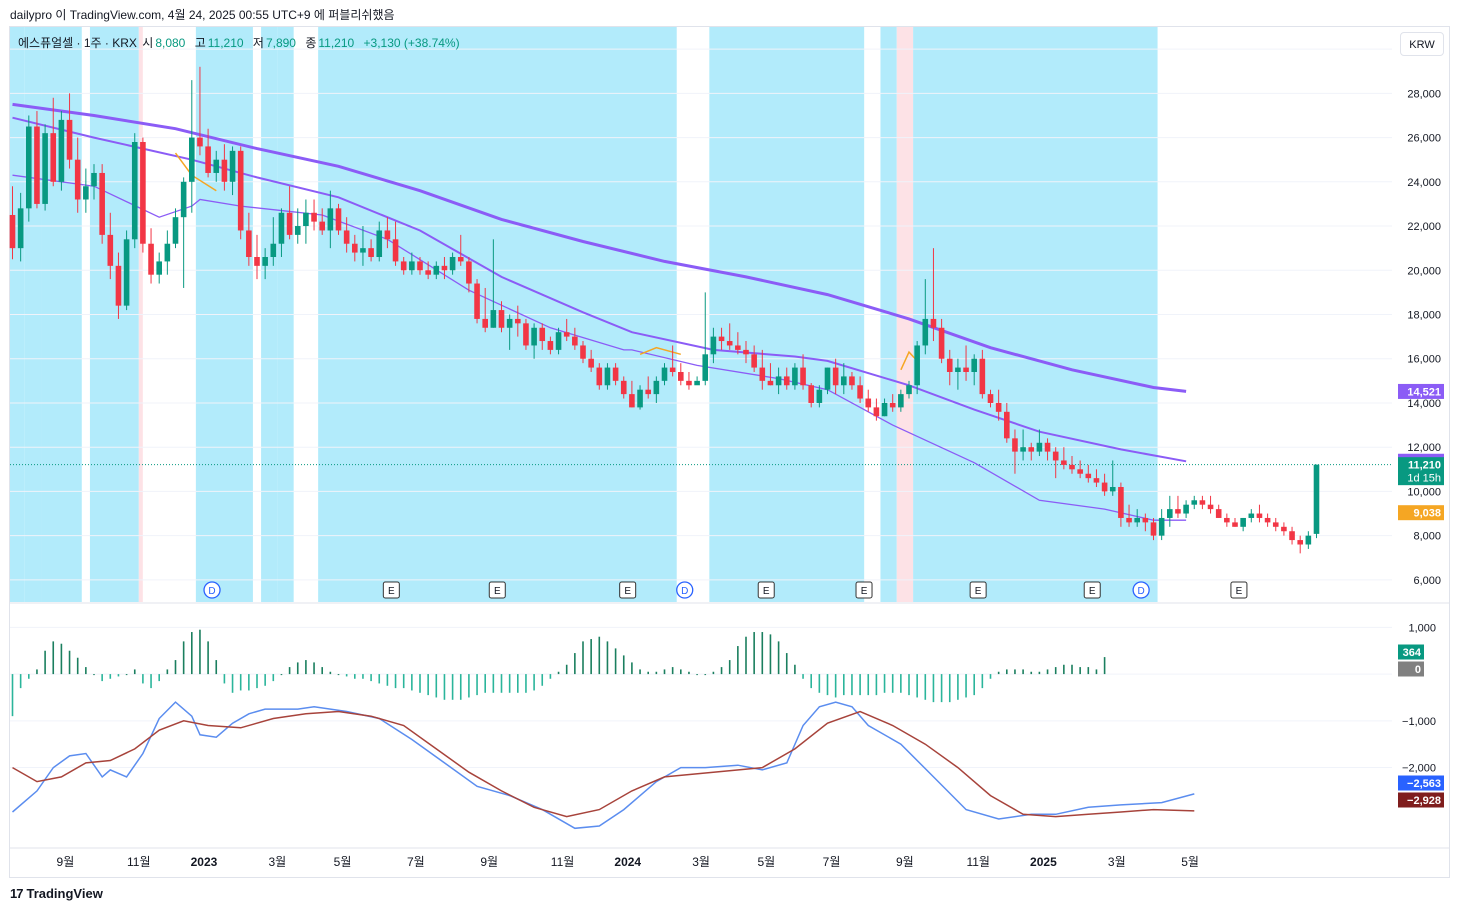  What do you see at coordinates (1418, 670) in the screenshot?
I see `macd-value-text: 0` at bounding box center [1418, 670].